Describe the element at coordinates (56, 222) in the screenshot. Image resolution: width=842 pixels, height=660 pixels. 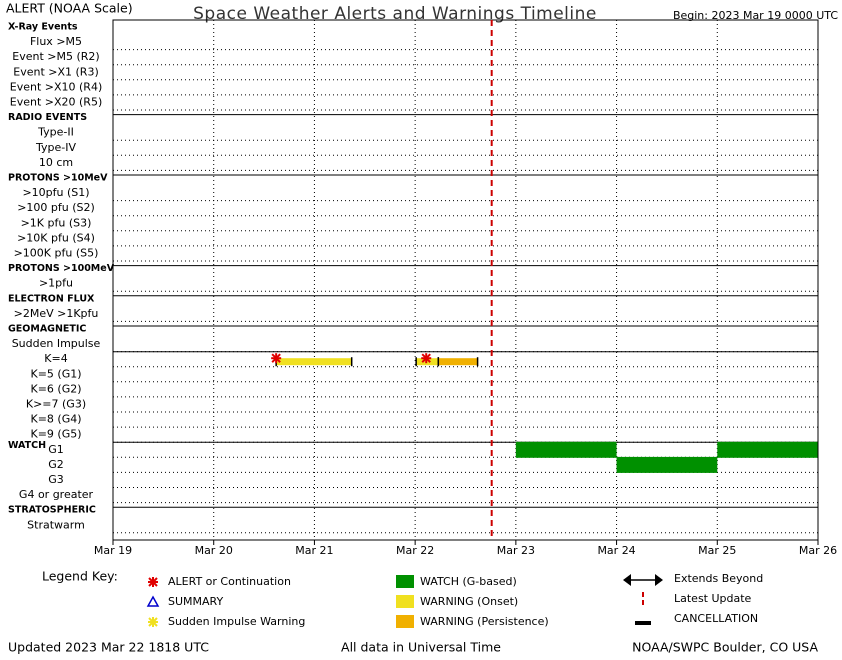
I see `row-label: >1K pfu (S3)` at that location.